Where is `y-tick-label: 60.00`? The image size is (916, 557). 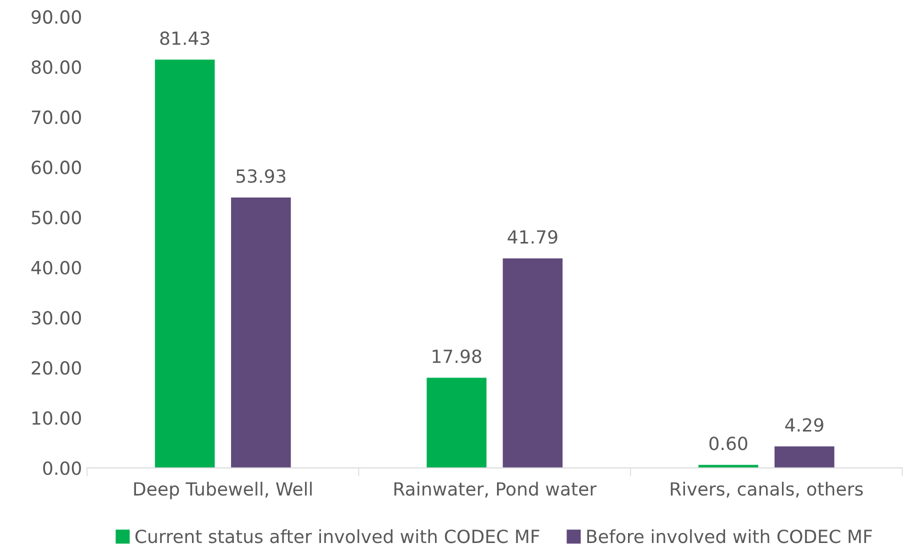 y-tick-label: 60.00 is located at coordinates (56, 167).